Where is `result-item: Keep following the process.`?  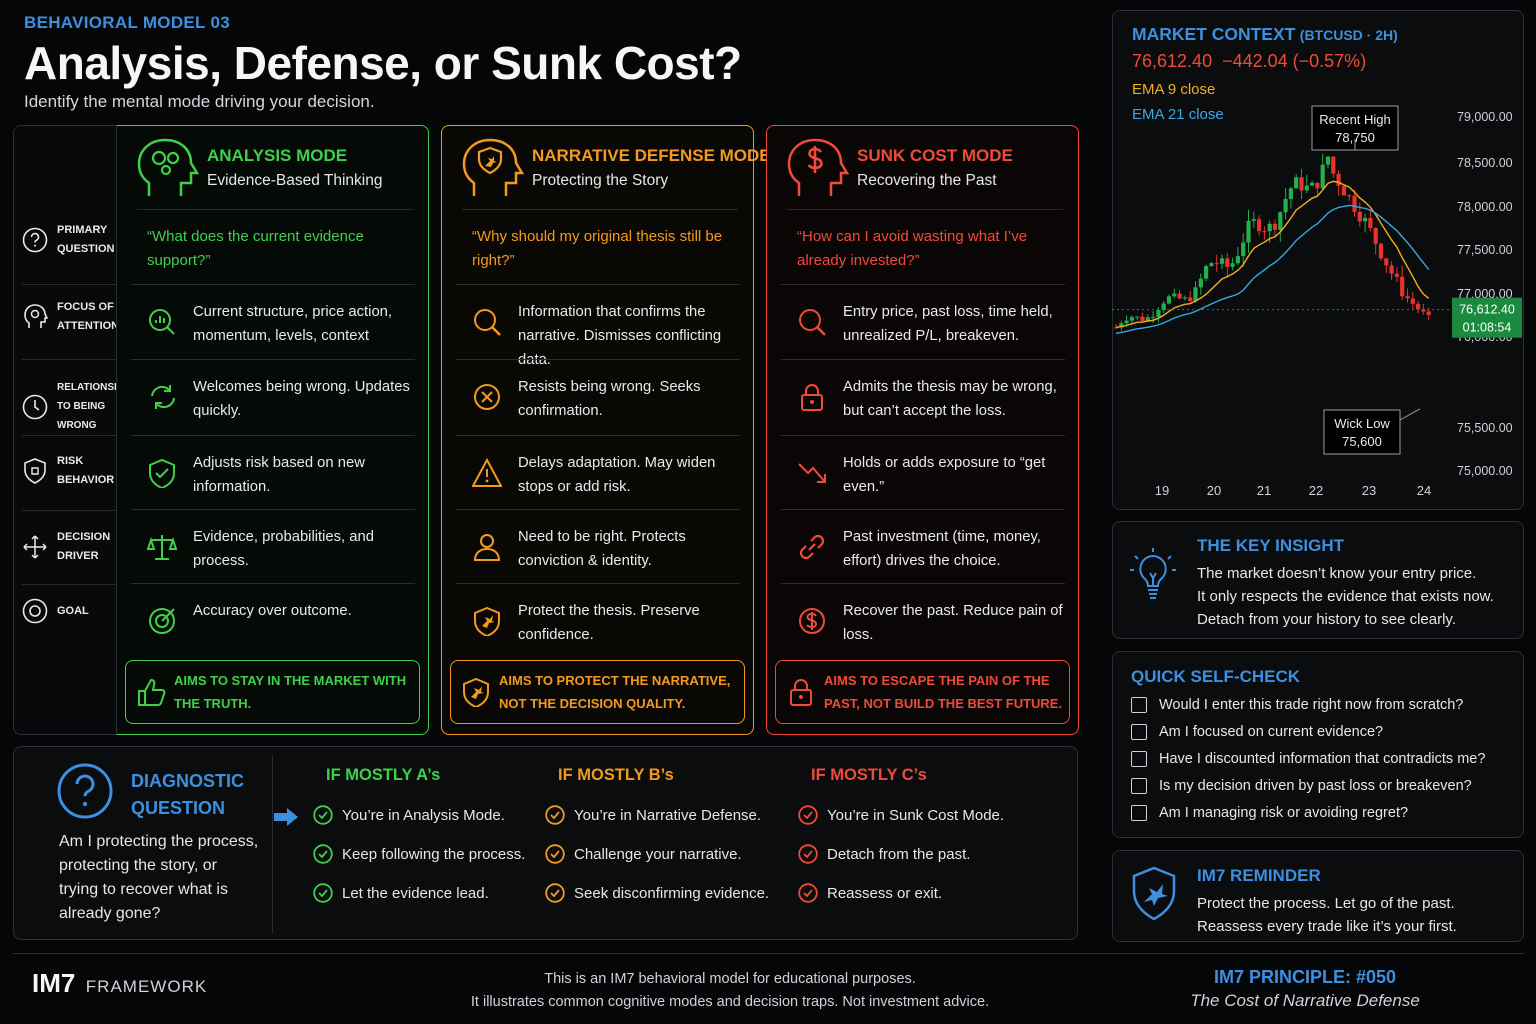 result-item: Keep following the process. is located at coordinates (419, 854).